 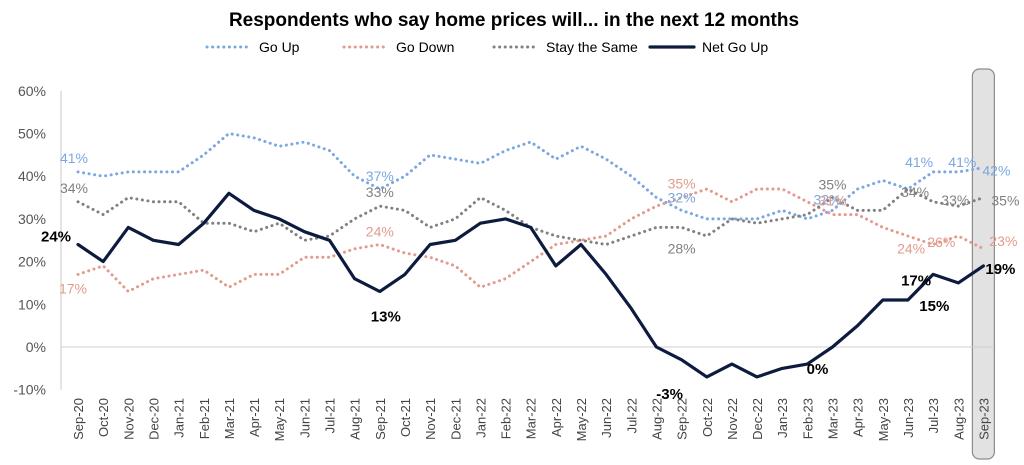 I want to click on x-tick-label: Sep-21, so click(x=380, y=419).